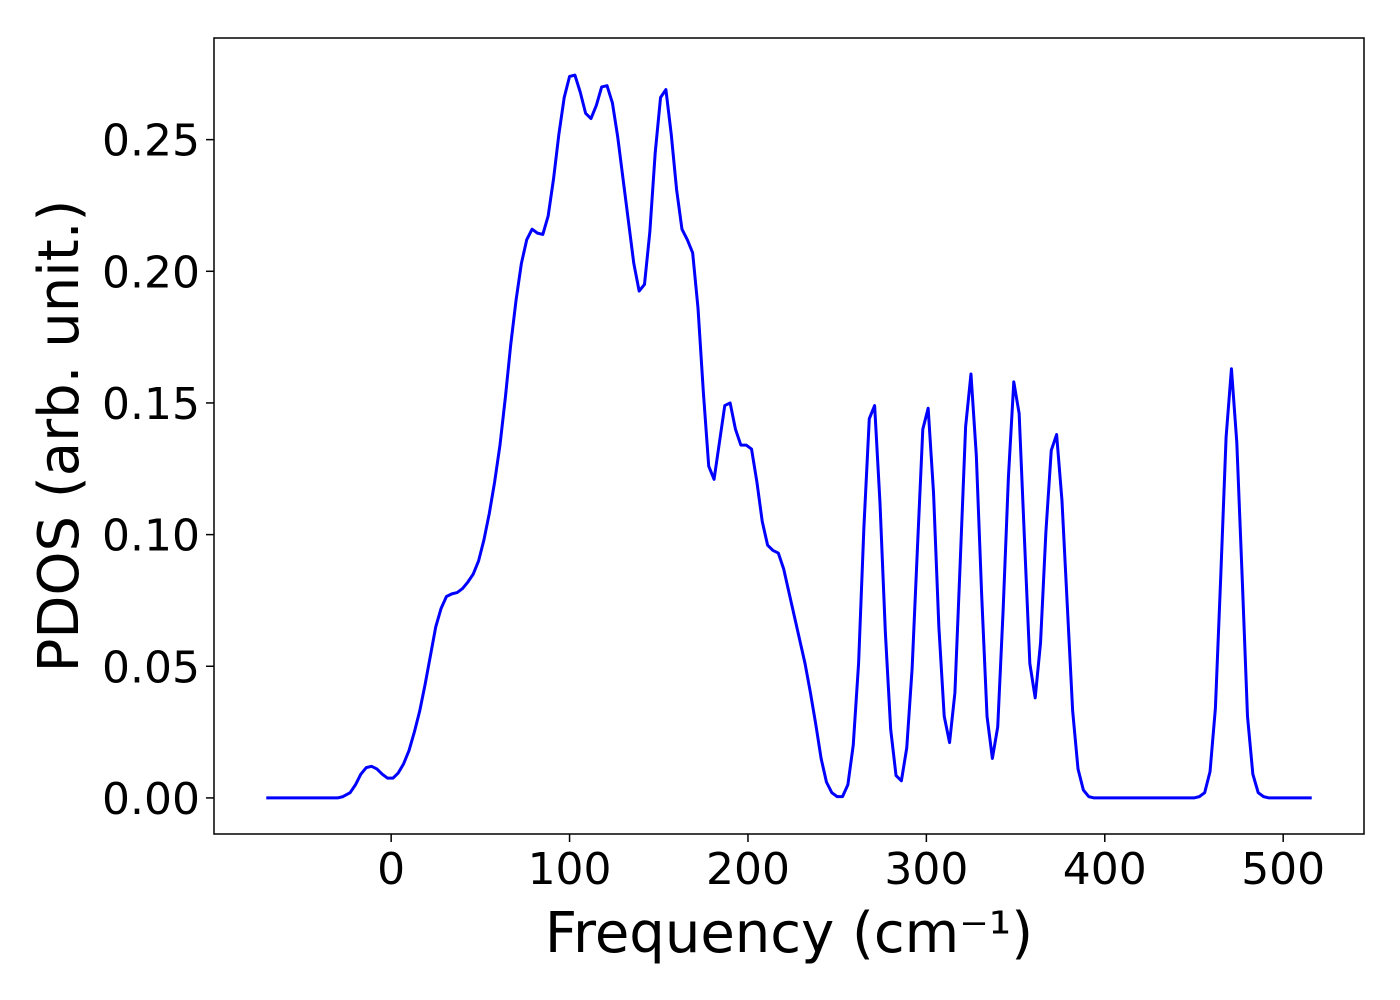  I want to click on y-tick-label: 0.25, so click(151, 141).